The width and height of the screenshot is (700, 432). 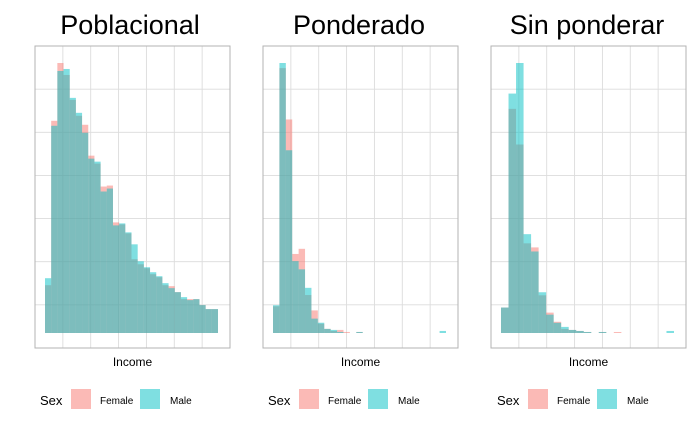 I want to click on panel-title: Sin ponderar, so click(x=587, y=25).